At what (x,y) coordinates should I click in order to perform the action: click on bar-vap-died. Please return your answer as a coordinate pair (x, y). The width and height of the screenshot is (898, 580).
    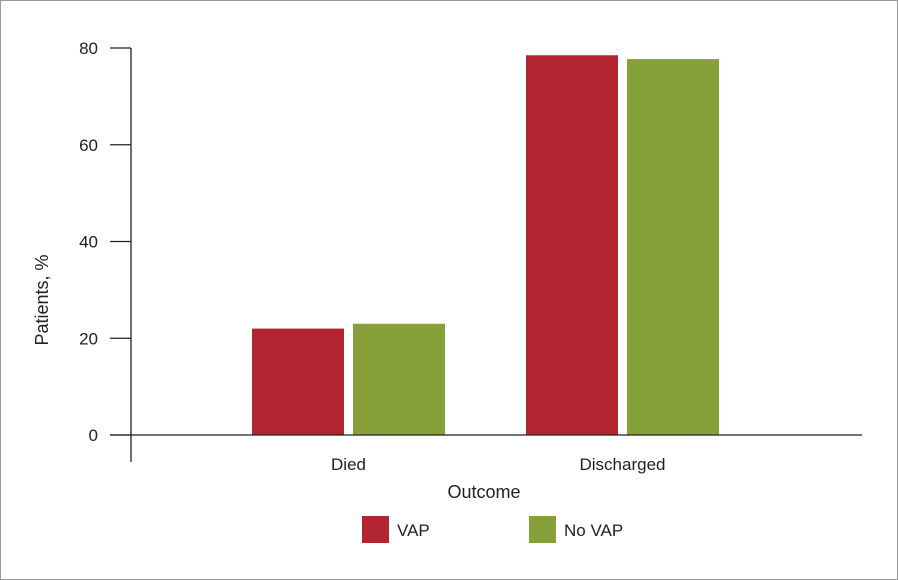
    Looking at the image, I should click on (298, 381).